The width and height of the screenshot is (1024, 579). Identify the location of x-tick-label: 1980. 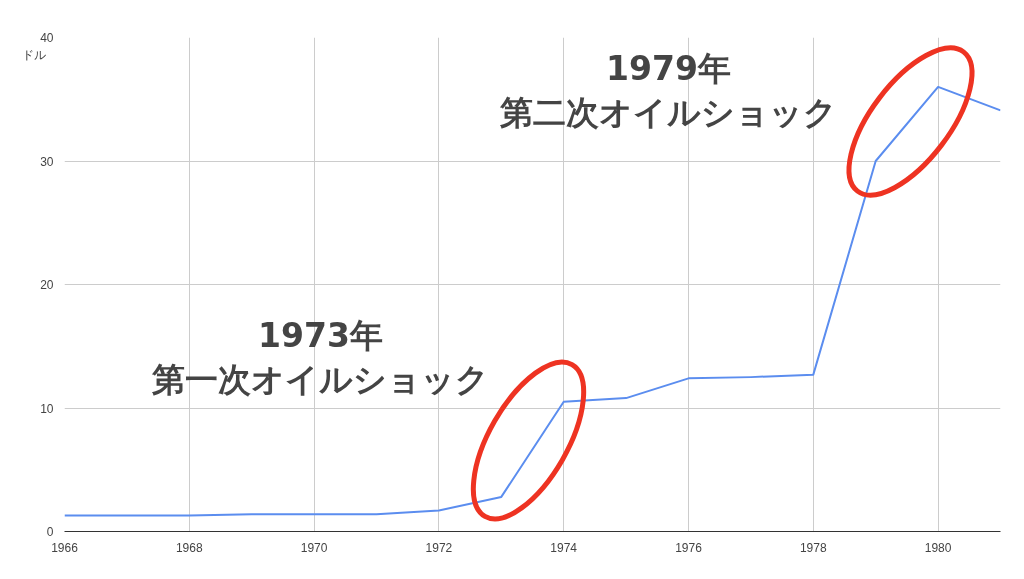
(938, 547).